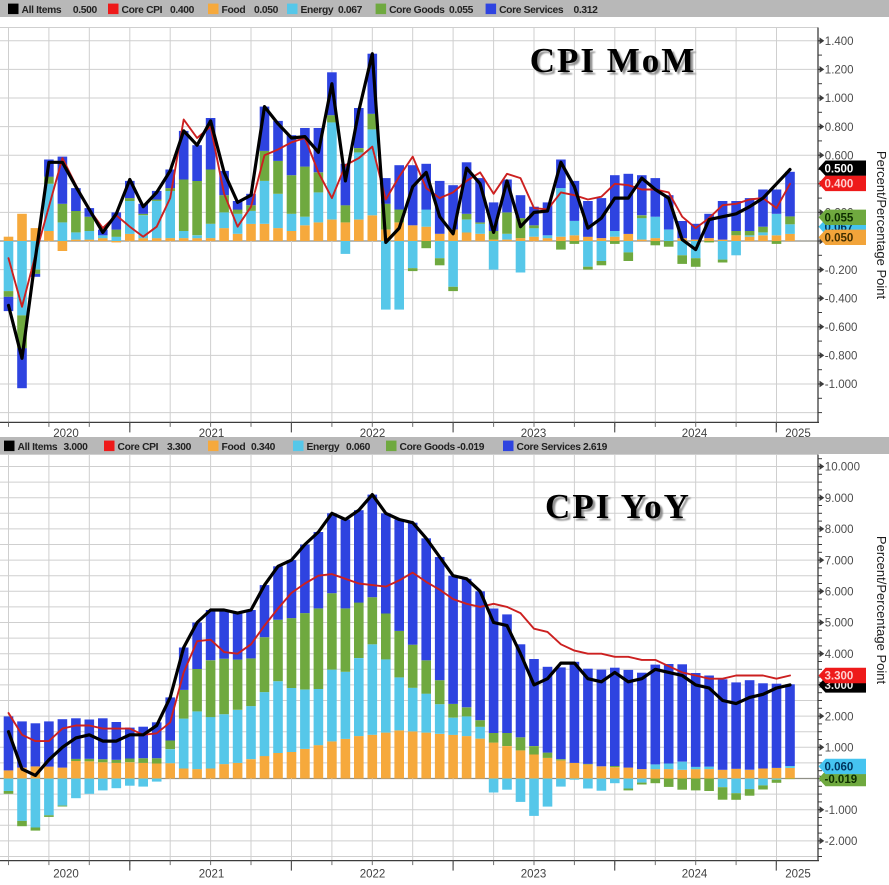 The image size is (889, 885). I want to click on svg-text: 0.340, so click(263, 447).